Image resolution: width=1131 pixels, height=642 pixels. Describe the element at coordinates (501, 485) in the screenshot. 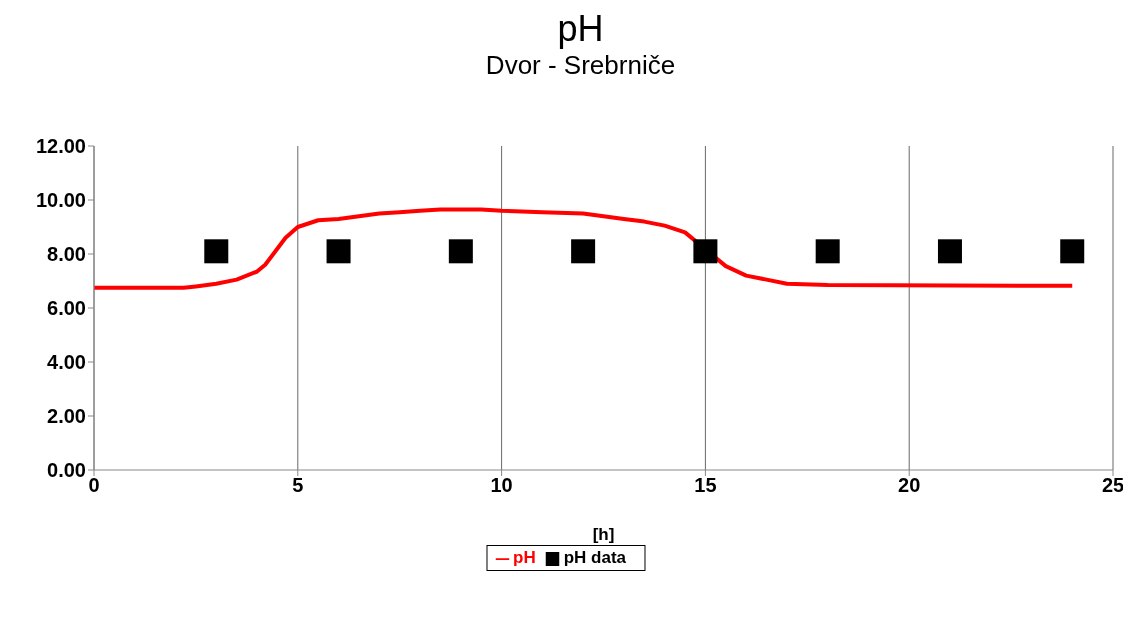

I see `x-tick-label: 10` at that location.